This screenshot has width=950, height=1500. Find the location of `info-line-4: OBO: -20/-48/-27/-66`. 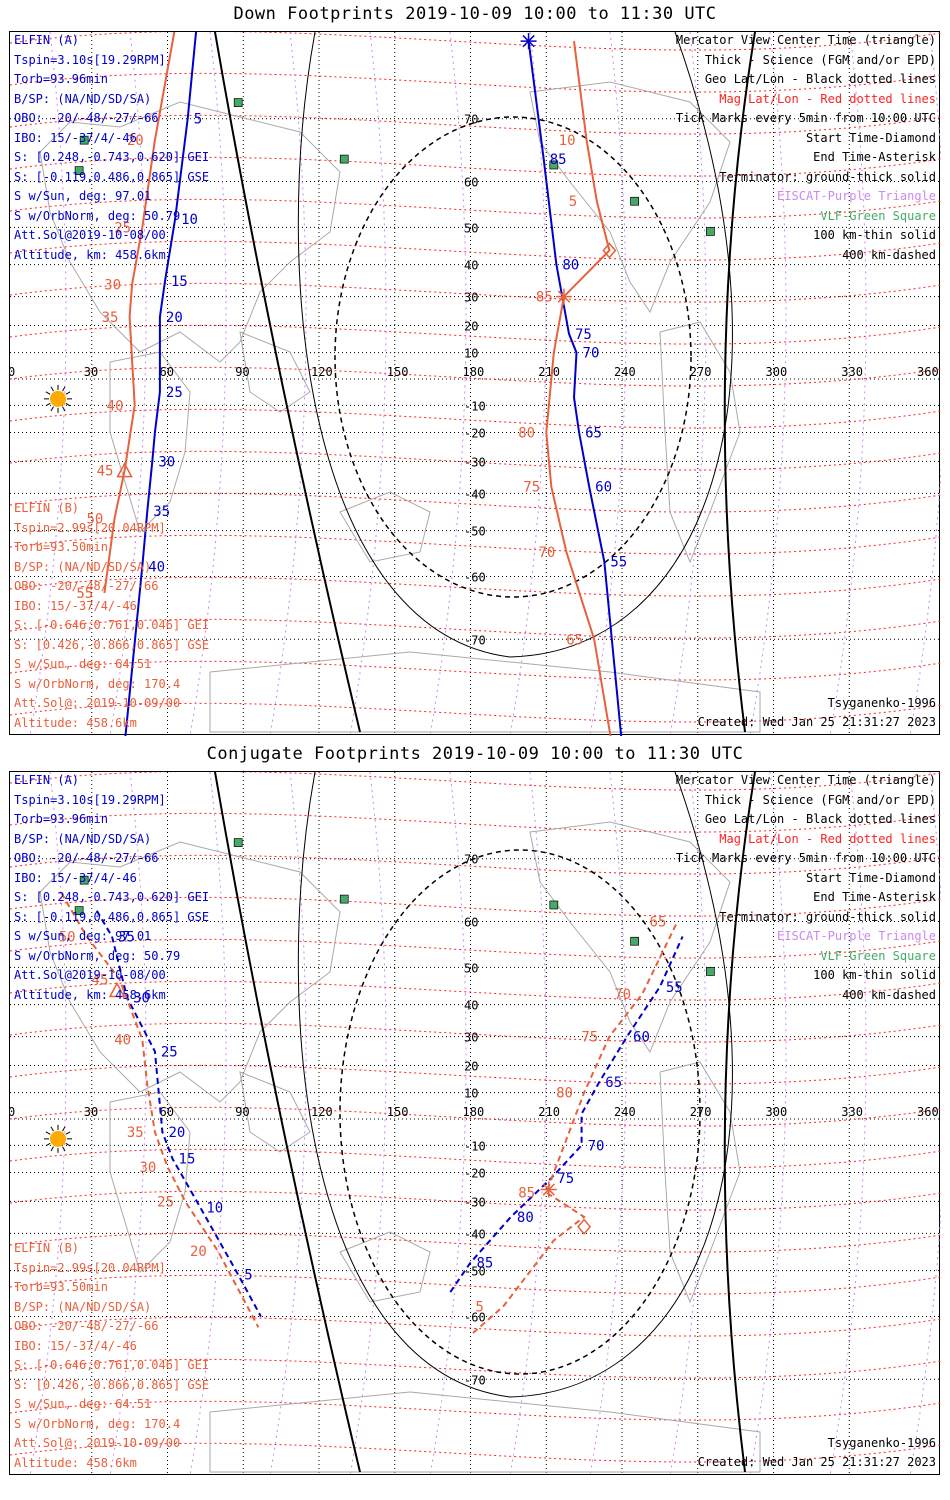

info-line-4: OBO: -20/-48/-27/-66 is located at coordinates (86, 1326).